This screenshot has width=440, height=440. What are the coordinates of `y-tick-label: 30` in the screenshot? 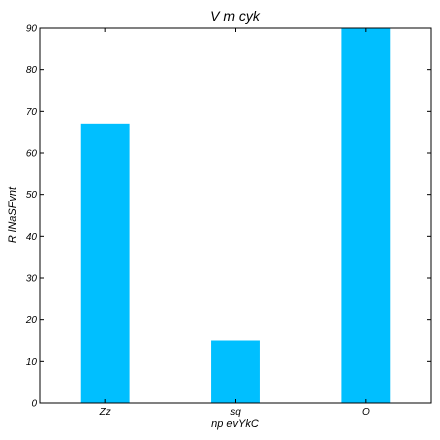 It's located at (32, 279).